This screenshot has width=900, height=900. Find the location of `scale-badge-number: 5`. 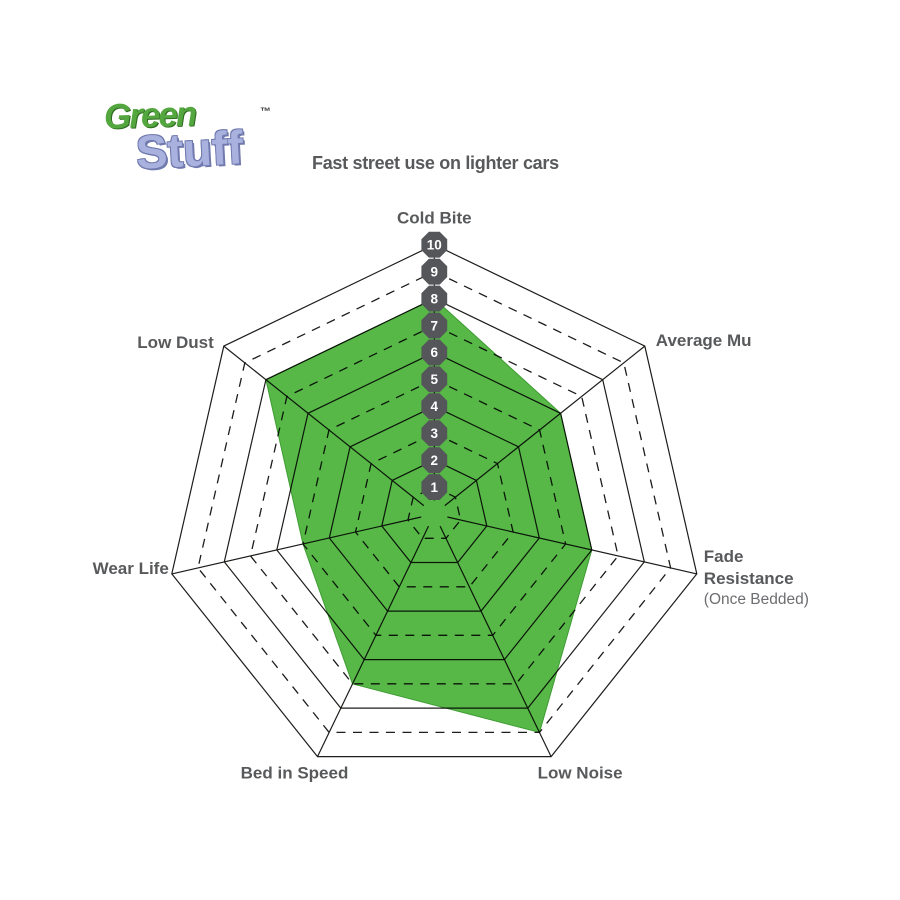

scale-badge-number: 5 is located at coordinates (435, 379).